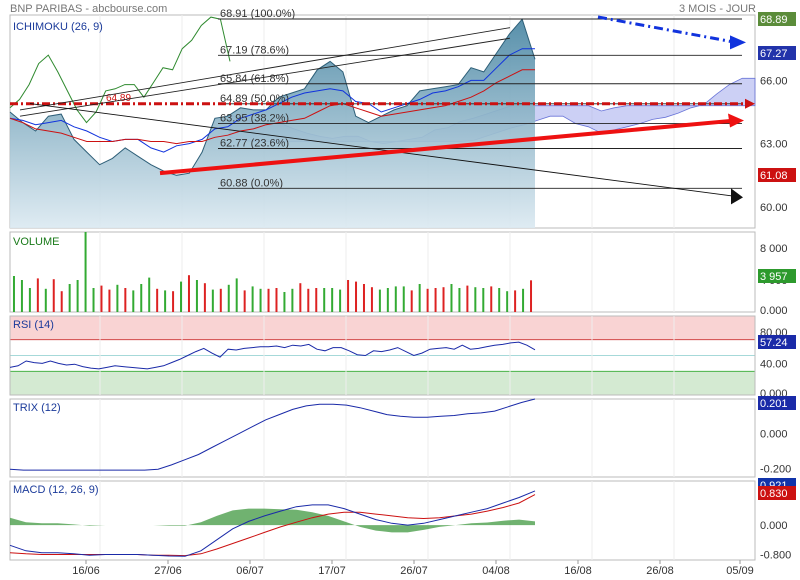 This screenshot has height=580, width=800. Describe the element at coordinates (774, 404) in the screenshot. I see `trix-last-value: 0.201` at that location.